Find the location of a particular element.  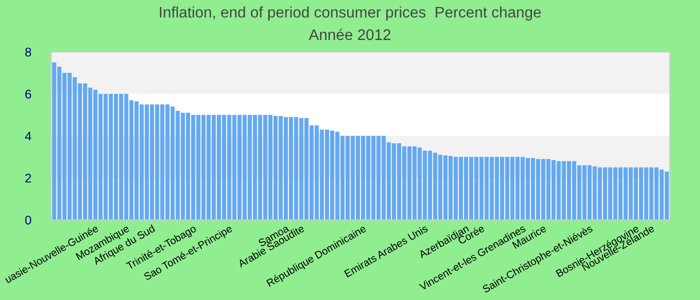

y-tick-label: 8 is located at coordinates (28, 52).